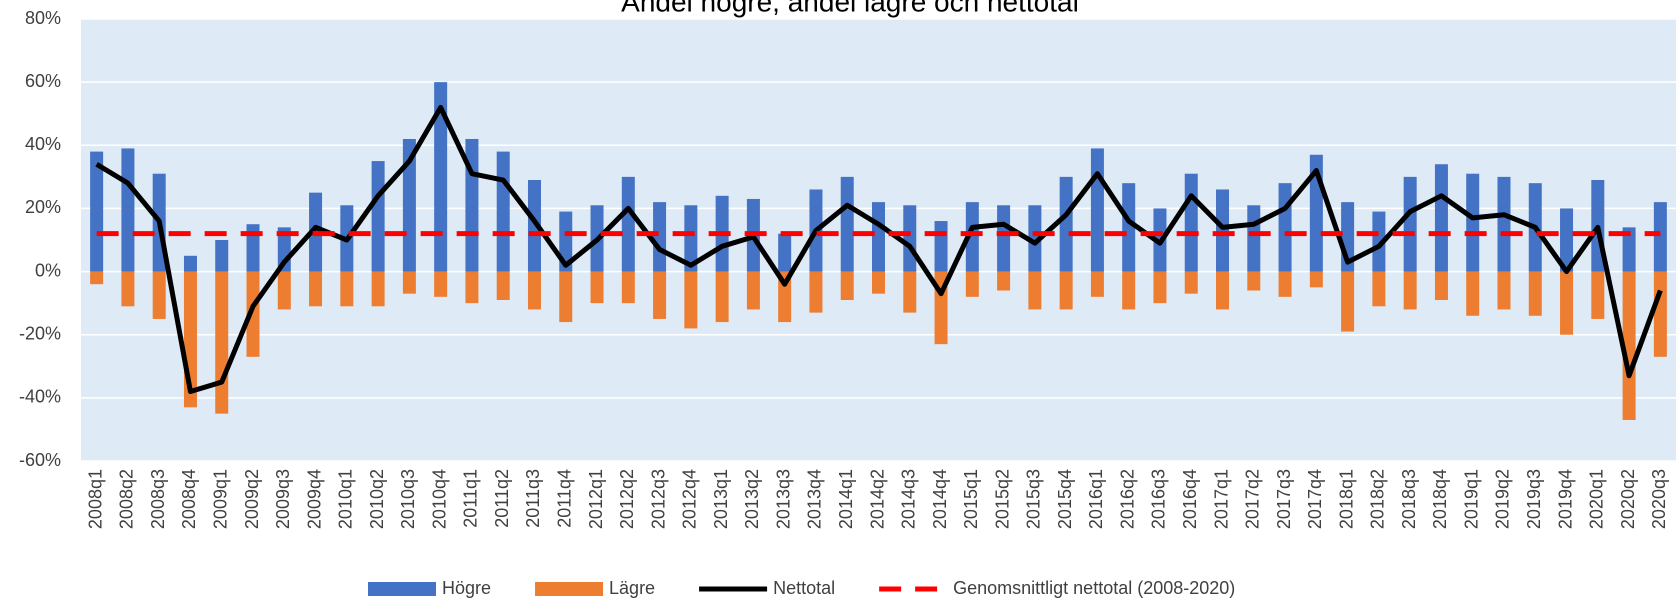 The image size is (1676, 602). I want to click on x-tick-label: 2019q4, so click(1565, 499).